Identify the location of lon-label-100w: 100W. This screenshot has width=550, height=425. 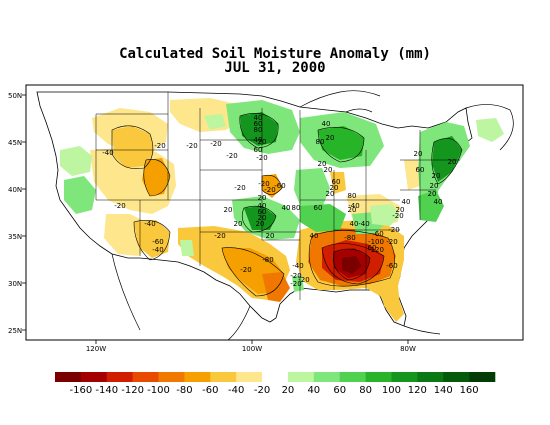
(252, 349).